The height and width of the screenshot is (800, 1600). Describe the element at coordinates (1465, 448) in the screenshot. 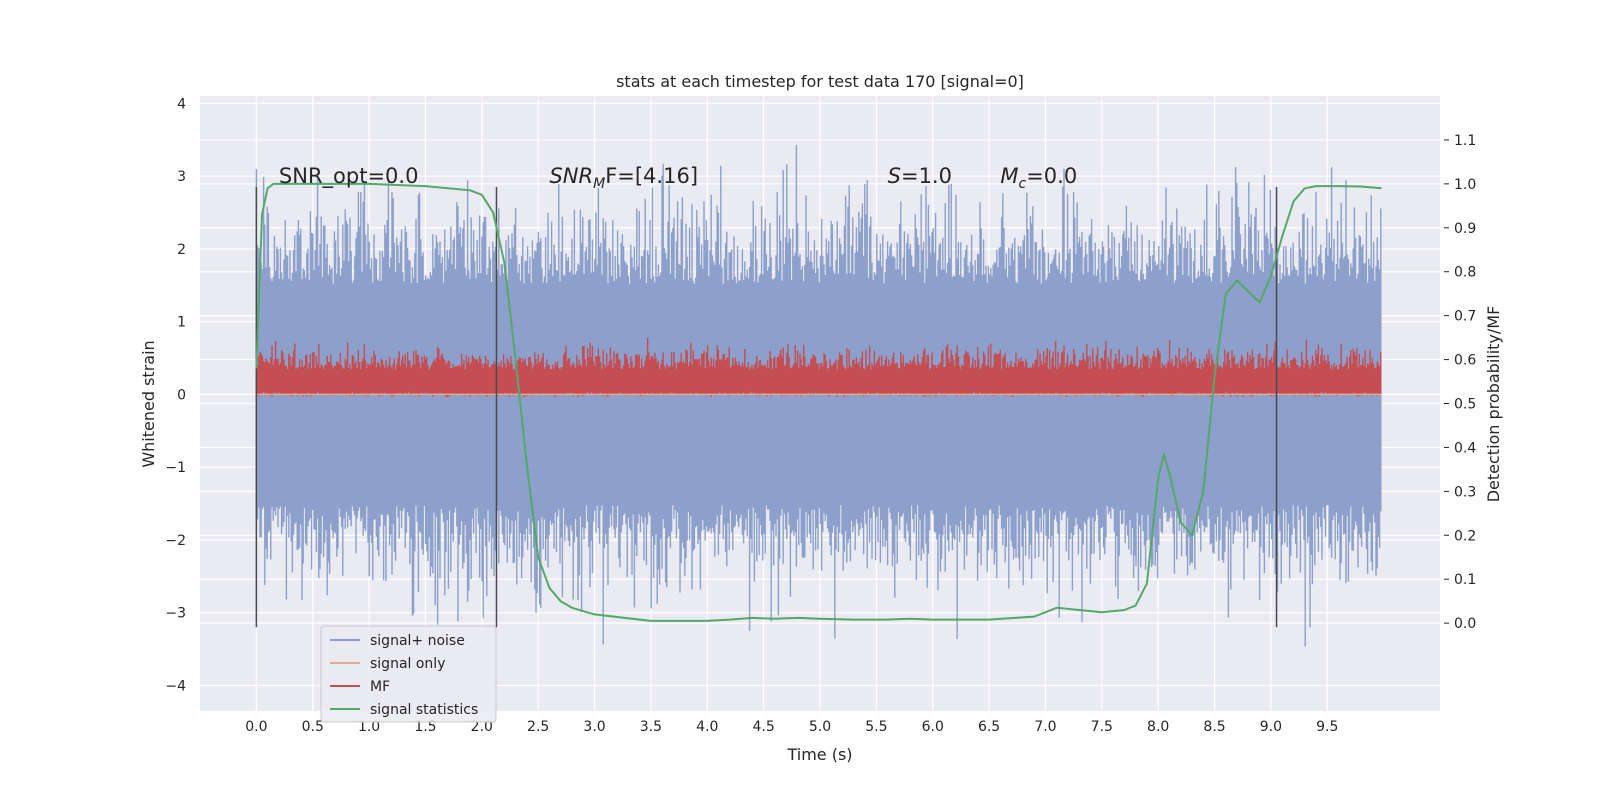

I see `y2-tick-label: 0.4` at that location.